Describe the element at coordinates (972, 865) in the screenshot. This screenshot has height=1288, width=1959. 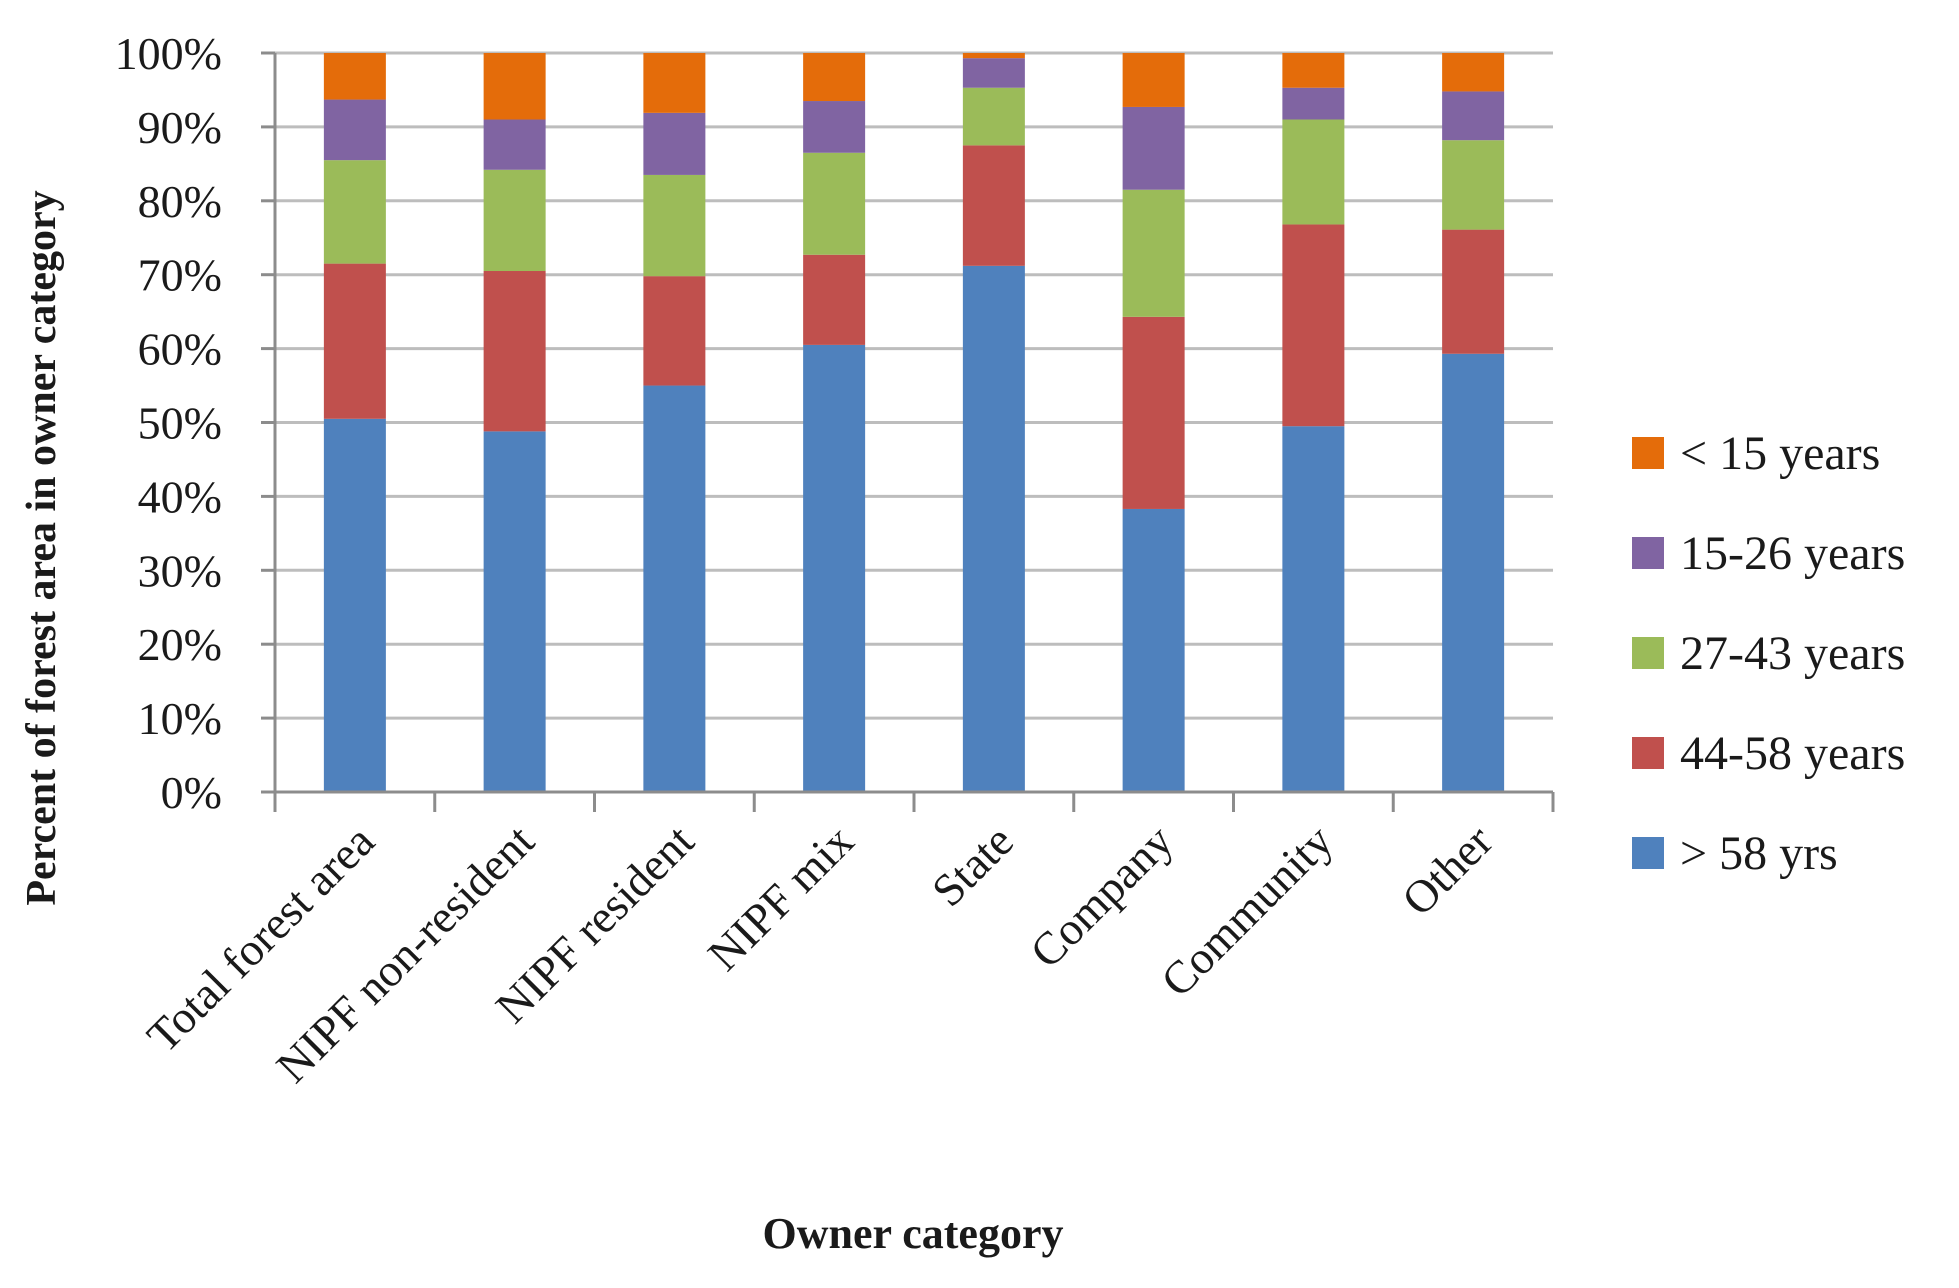
I see `x-category-label: State` at that location.